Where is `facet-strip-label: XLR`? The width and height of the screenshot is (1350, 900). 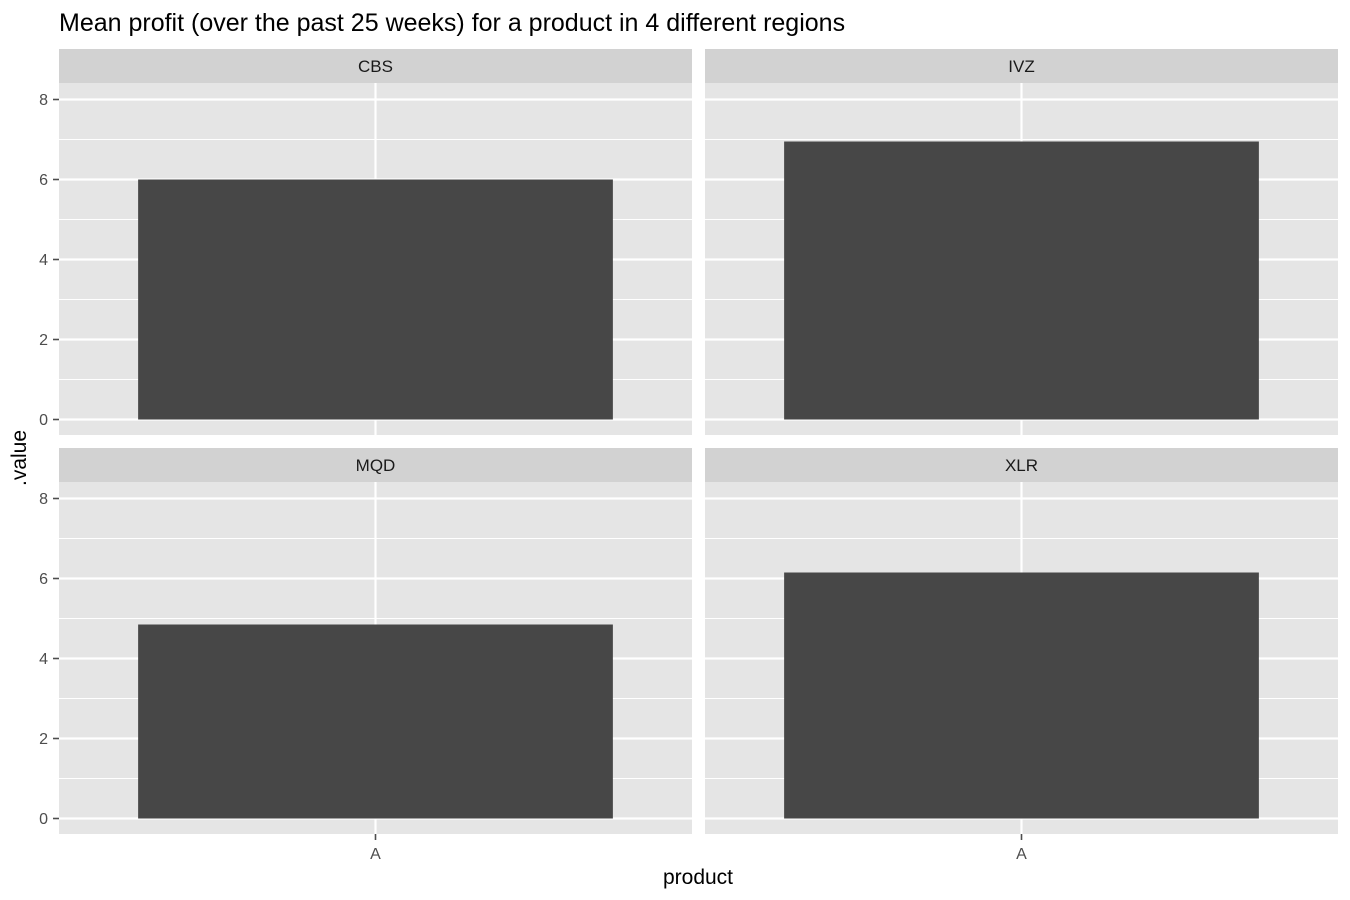 facet-strip-label: XLR is located at coordinates (1021, 465).